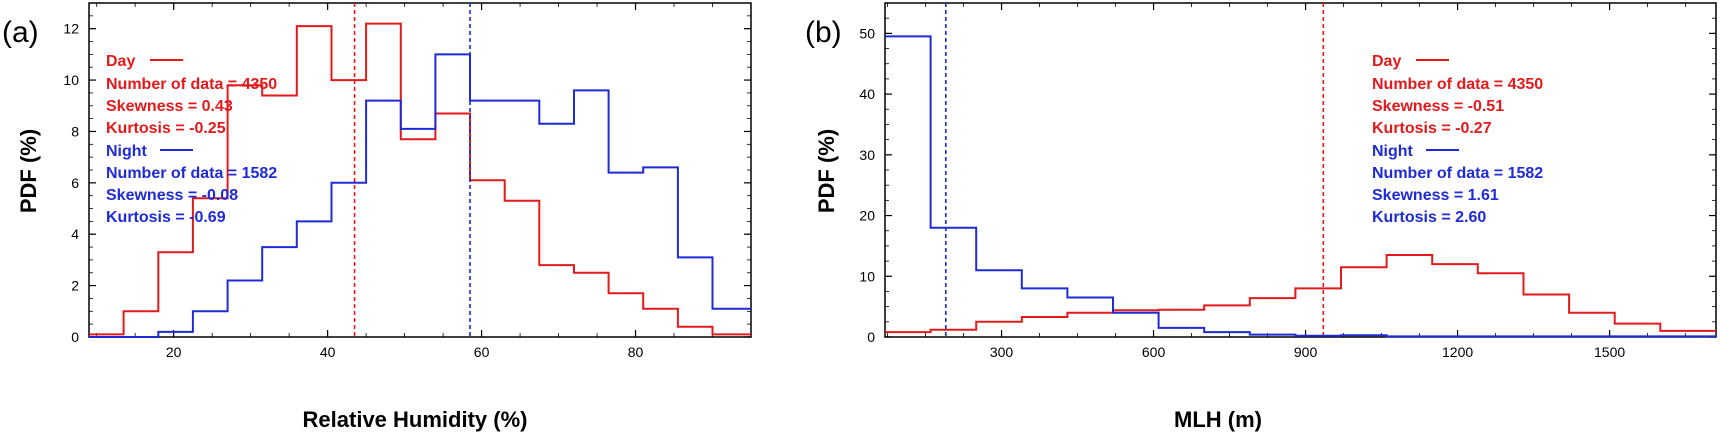 This screenshot has height=444, width=1720. What do you see at coordinates (71, 80) in the screenshot?
I see `panel-a-y-tick-label: 10` at bounding box center [71, 80].